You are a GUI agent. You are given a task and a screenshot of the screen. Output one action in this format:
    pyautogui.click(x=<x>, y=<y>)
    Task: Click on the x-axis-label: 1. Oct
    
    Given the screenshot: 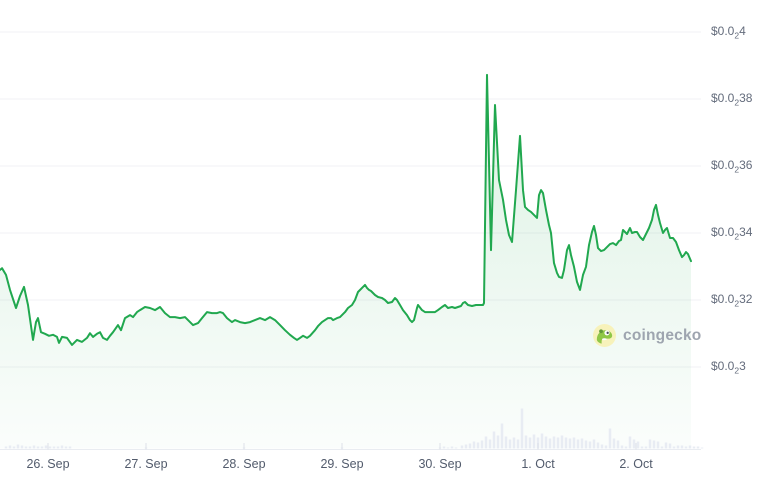 What is the action you would take?
    pyautogui.click(x=538, y=464)
    